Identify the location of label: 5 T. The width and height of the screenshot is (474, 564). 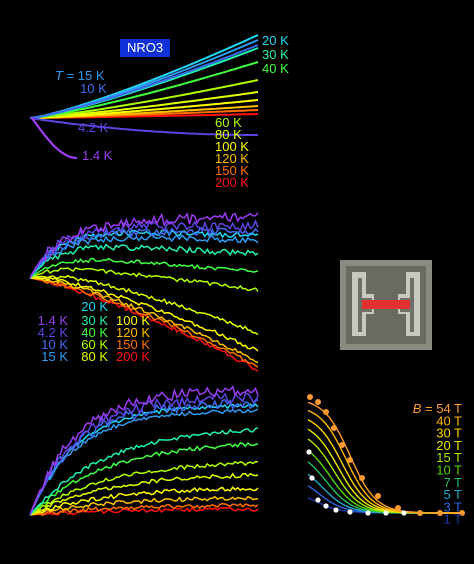
(452, 495).